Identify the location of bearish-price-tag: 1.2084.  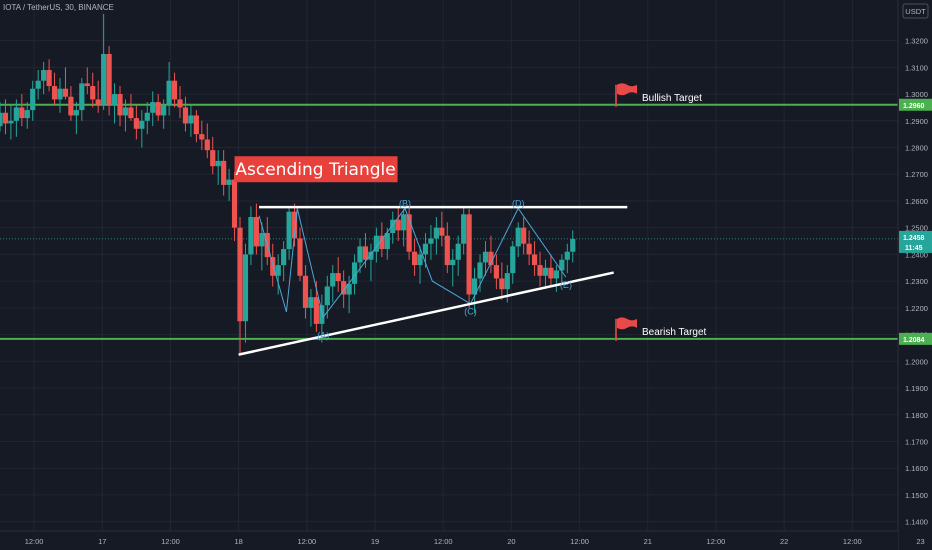
(914, 340).